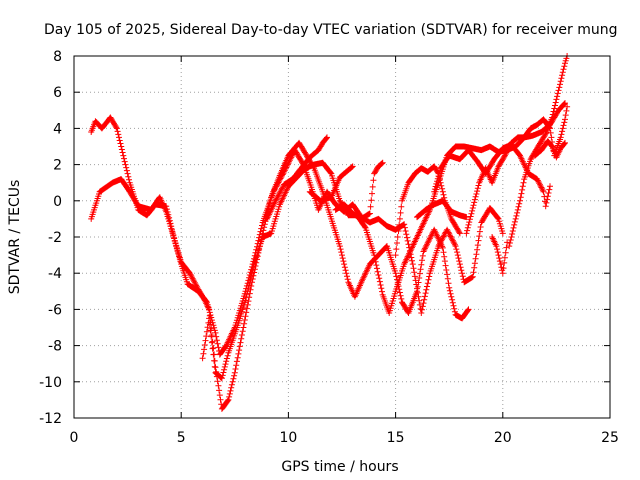 The width and height of the screenshot is (640, 480). What do you see at coordinates (55, 310) in the screenshot?
I see `y-tick-label: -6` at bounding box center [55, 310].